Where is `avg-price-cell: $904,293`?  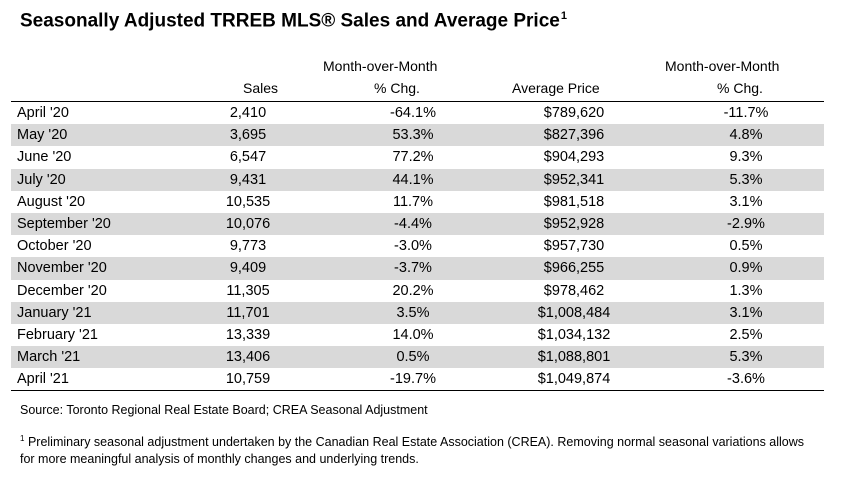
avg-price-cell: $904,293 is located at coordinates (574, 157).